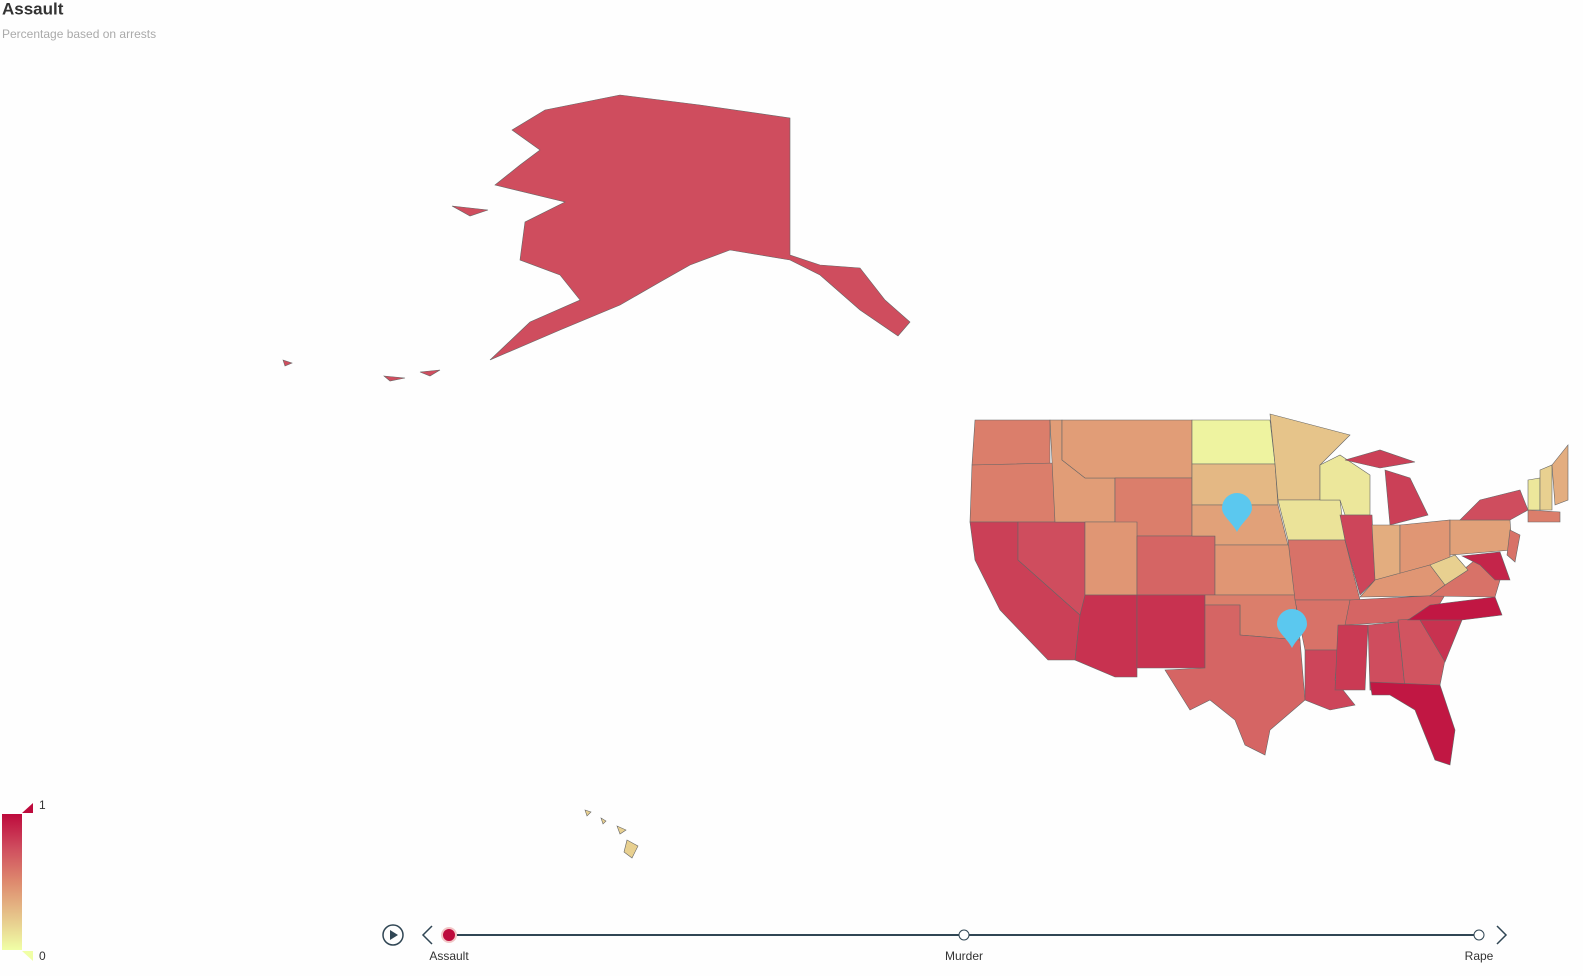 The image size is (1583, 976). I want to click on title: Assault, so click(33, 9).